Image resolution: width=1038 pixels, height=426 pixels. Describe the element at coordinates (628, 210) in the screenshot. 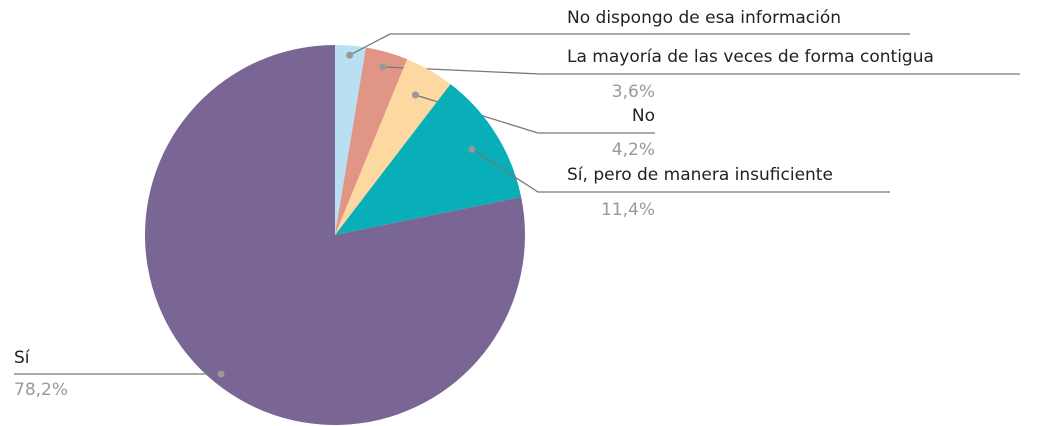

I see `slice-value: 11,4%` at that location.